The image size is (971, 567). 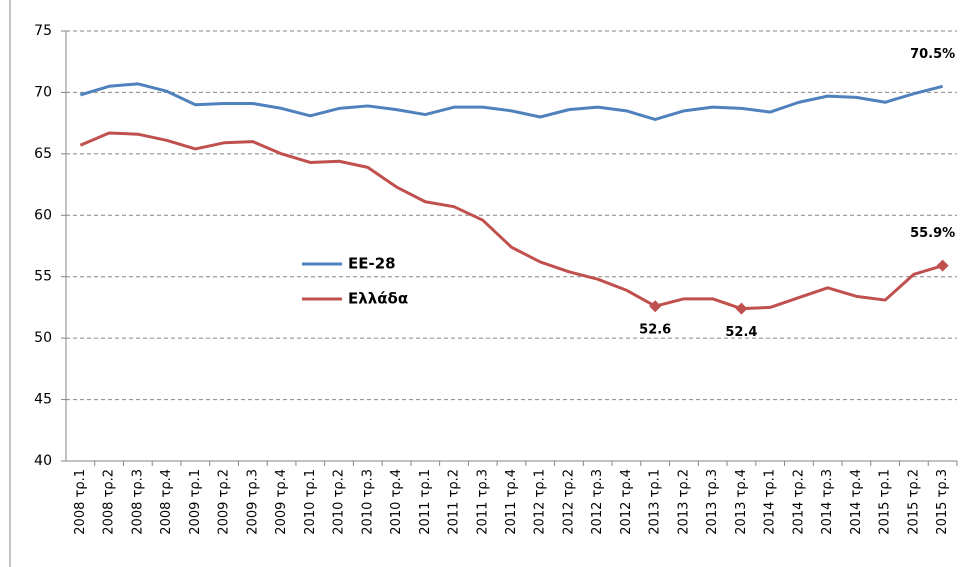 What do you see at coordinates (252, 502) in the screenshot?
I see `x-tick-label: 2009 τρ.3` at bounding box center [252, 502].